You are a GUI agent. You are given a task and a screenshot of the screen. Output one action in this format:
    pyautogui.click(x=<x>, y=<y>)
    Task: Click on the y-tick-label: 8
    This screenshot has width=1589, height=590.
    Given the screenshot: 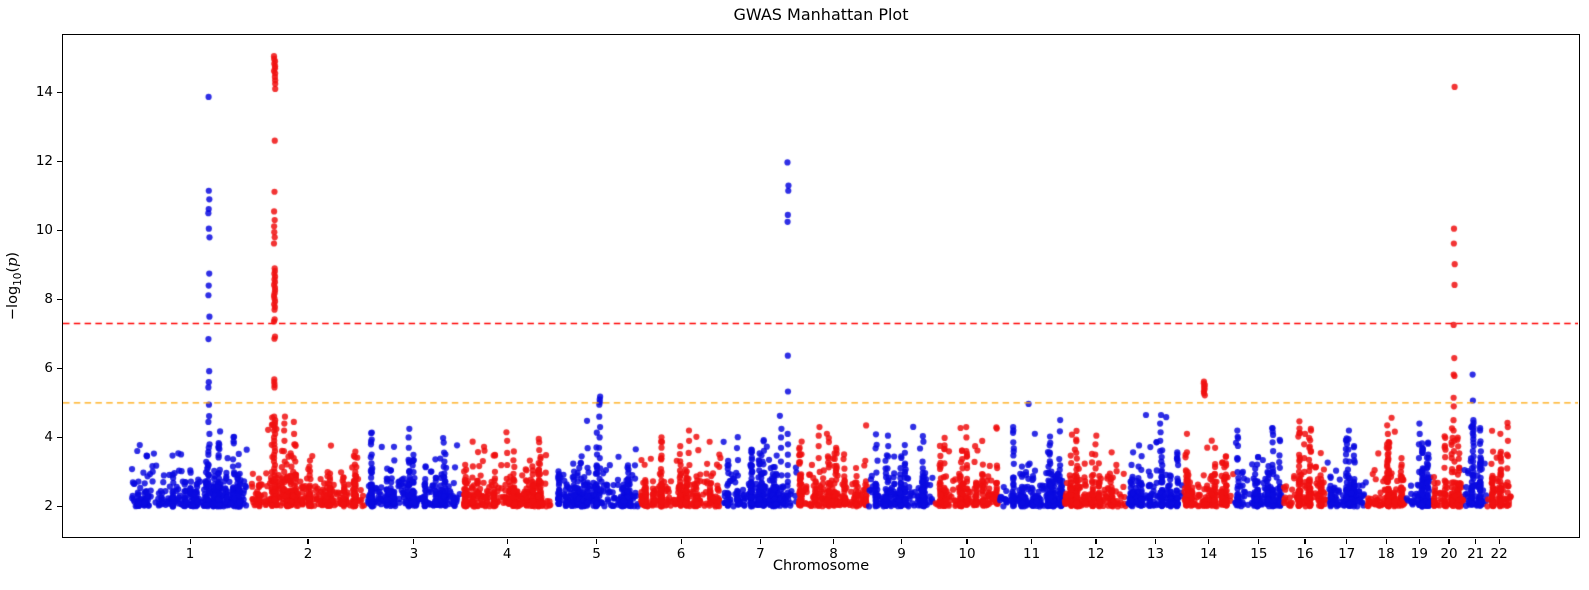 What is the action you would take?
    pyautogui.click(x=48, y=298)
    